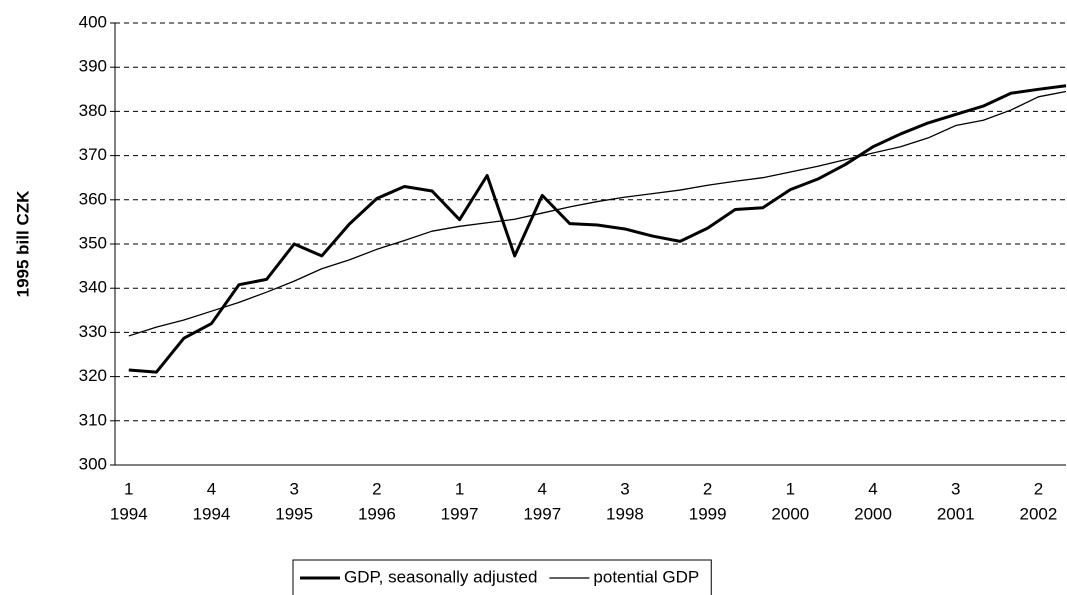 The height and width of the screenshot is (595, 1067). I want to click on legend-label: GDP, seasonally adjusted, so click(440, 576).